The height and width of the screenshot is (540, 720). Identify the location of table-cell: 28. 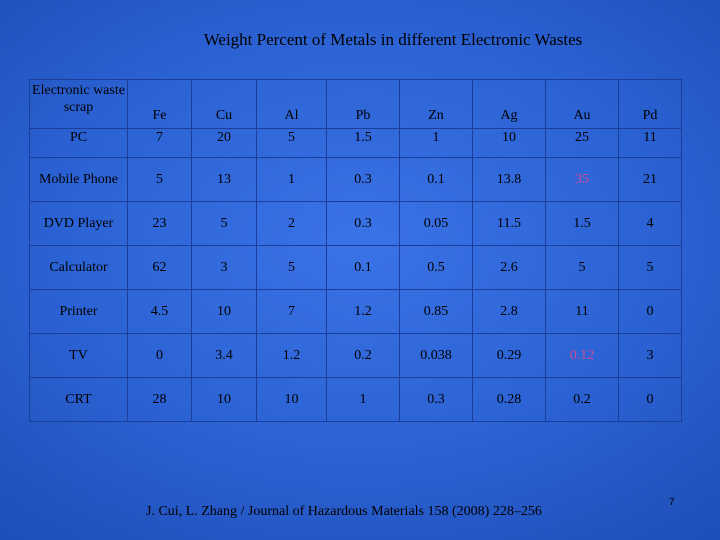
(159, 399).